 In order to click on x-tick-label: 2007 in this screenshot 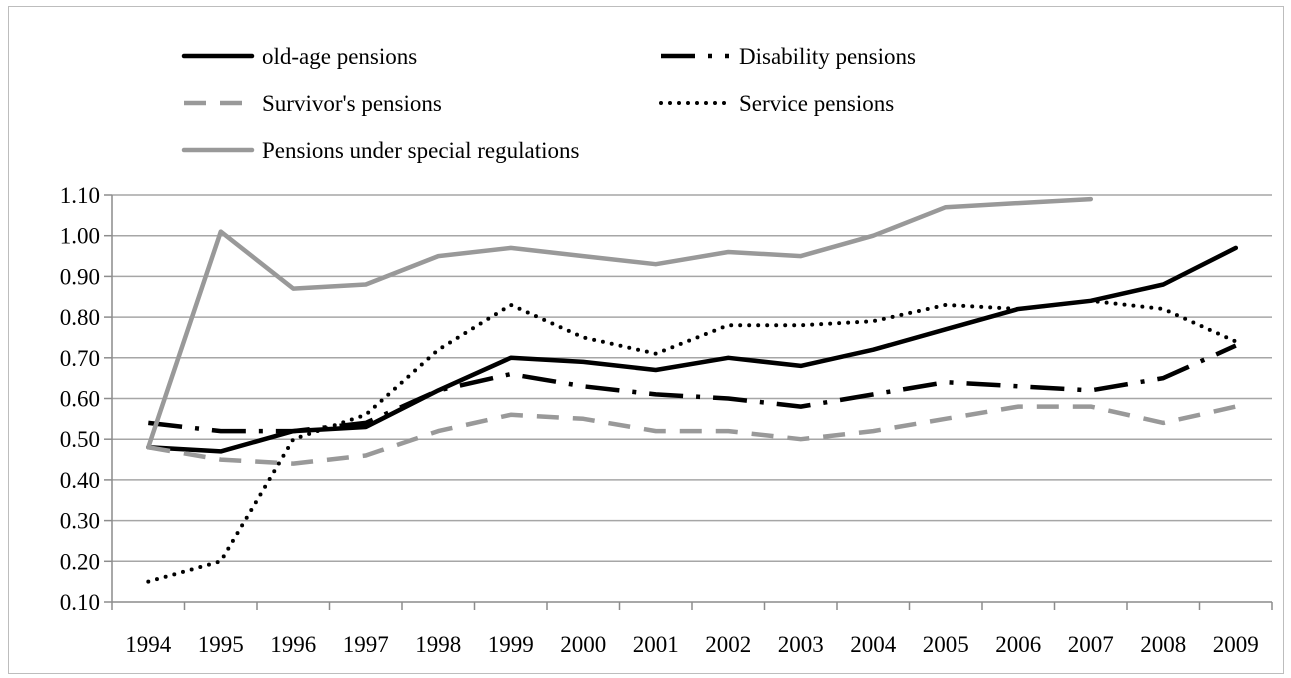, I will do `click(1091, 644)`.